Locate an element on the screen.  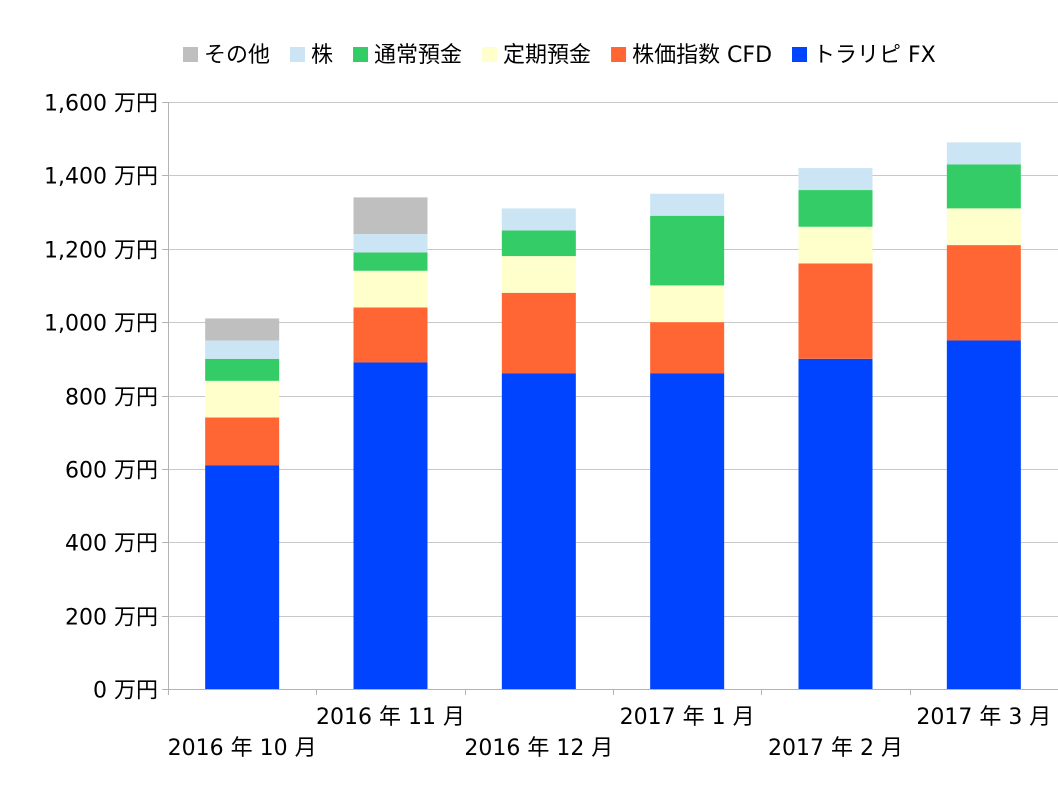
y-tick-label-3: 600 万円 is located at coordinates (111, 471).